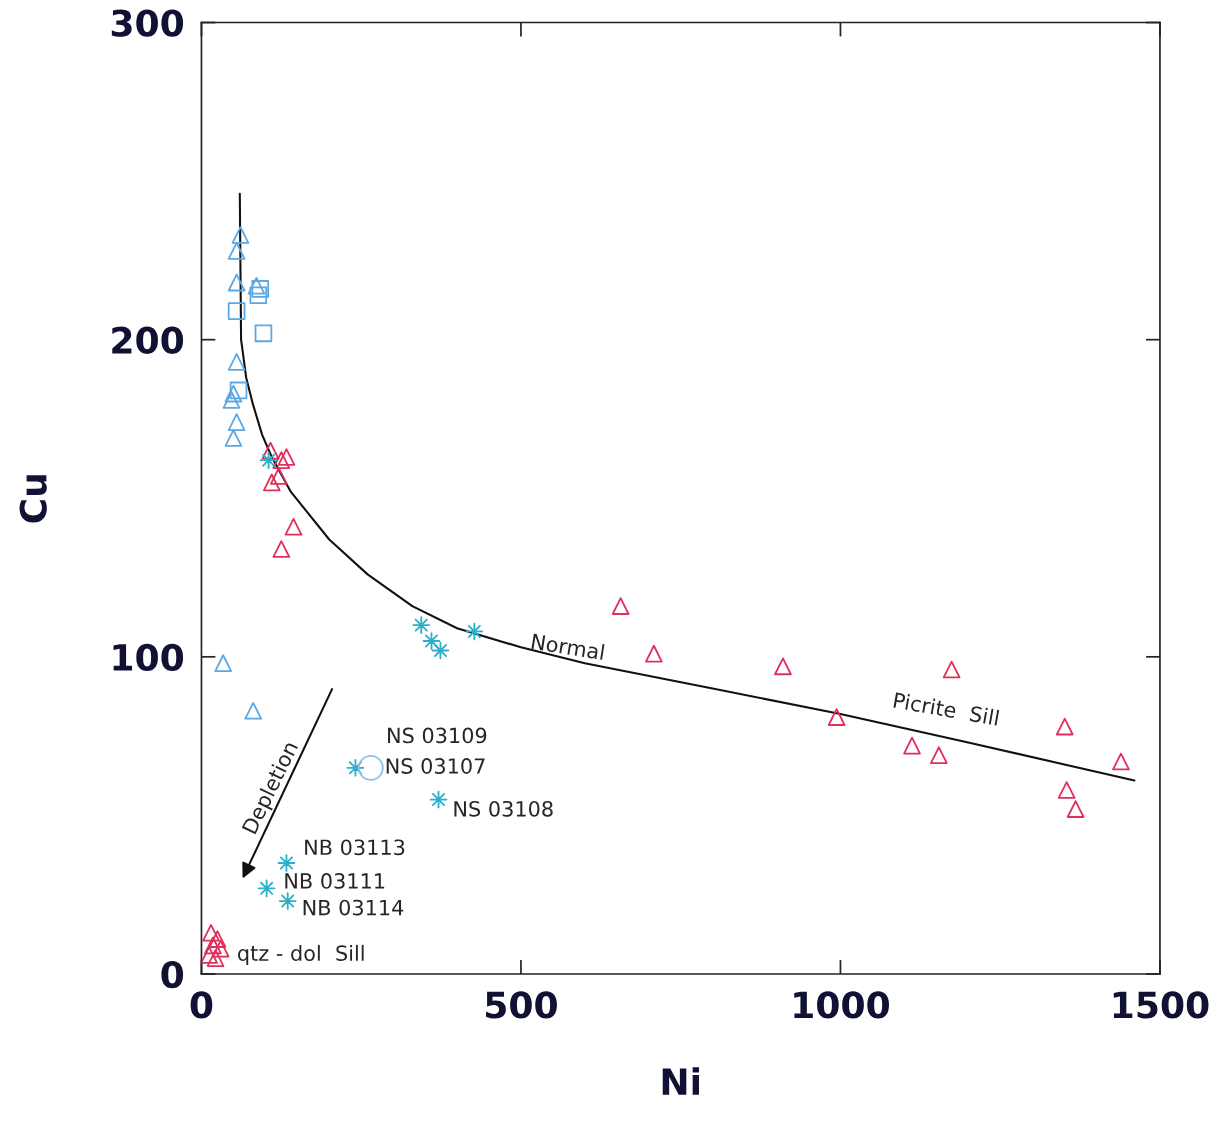 The height and width of the screenshot is (1126, 1221). I want to click on y-tick-label: 300, so click(147, 23).